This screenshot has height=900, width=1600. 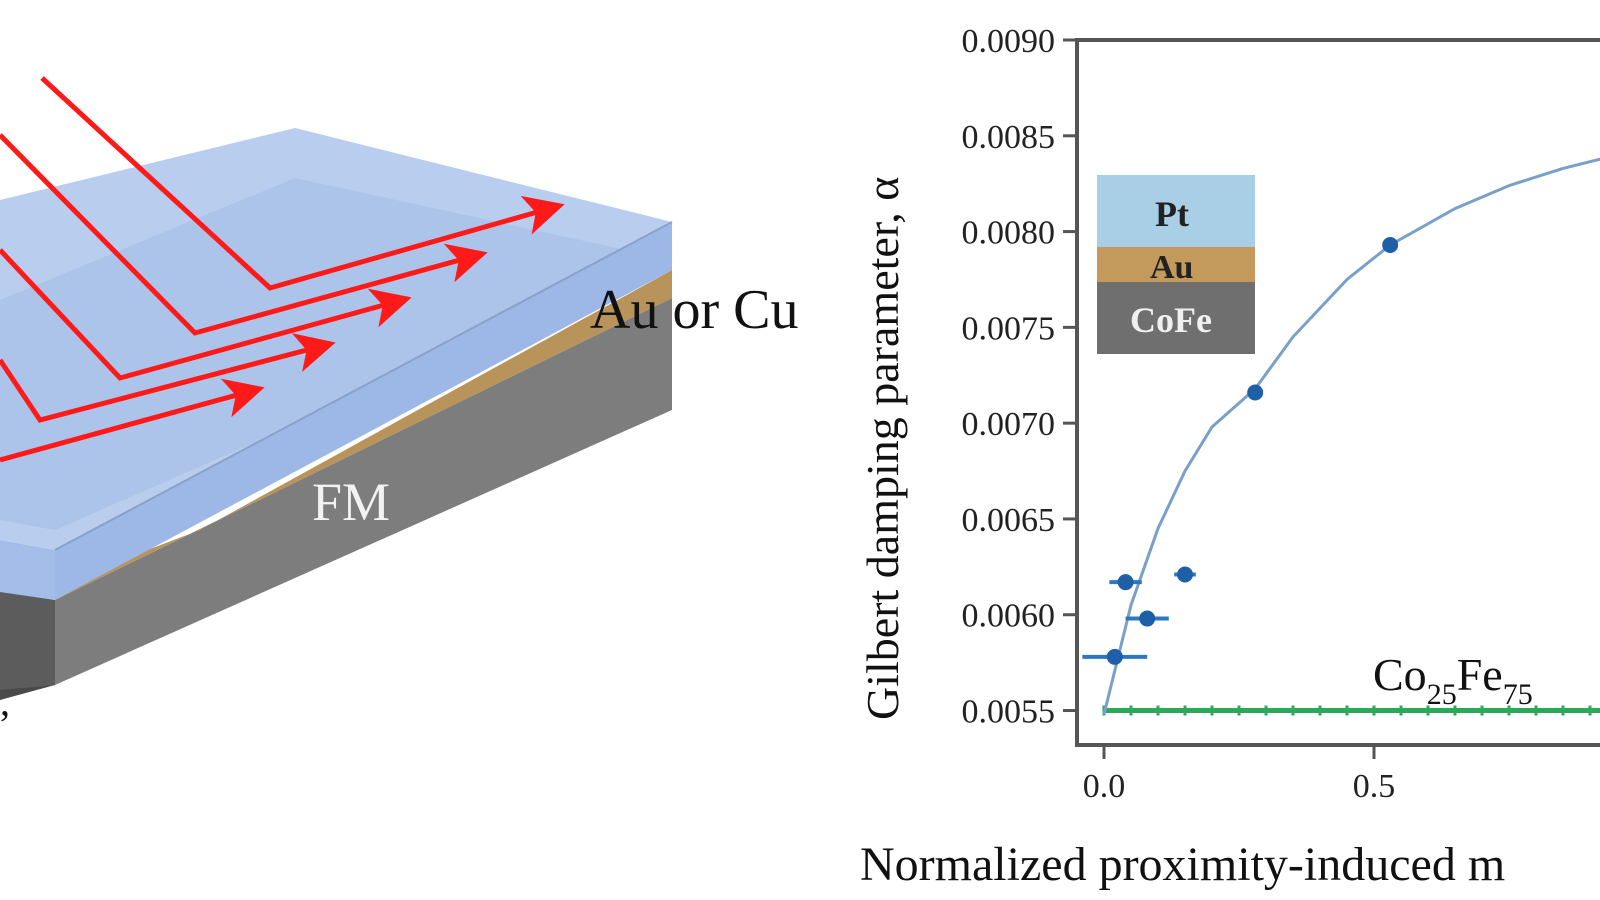 What do you see at coordinates (1009, 41) in the screenshot?
I see `y-tick-label: 0.0090` at bounding box center [1009, 41].